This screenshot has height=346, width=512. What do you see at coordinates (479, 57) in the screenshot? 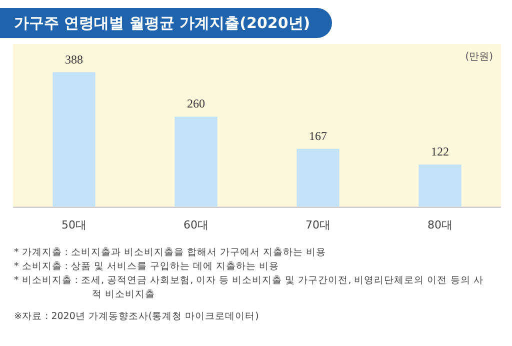
I see `y-axis-title: (만원)` at bounding box center [479, 57].